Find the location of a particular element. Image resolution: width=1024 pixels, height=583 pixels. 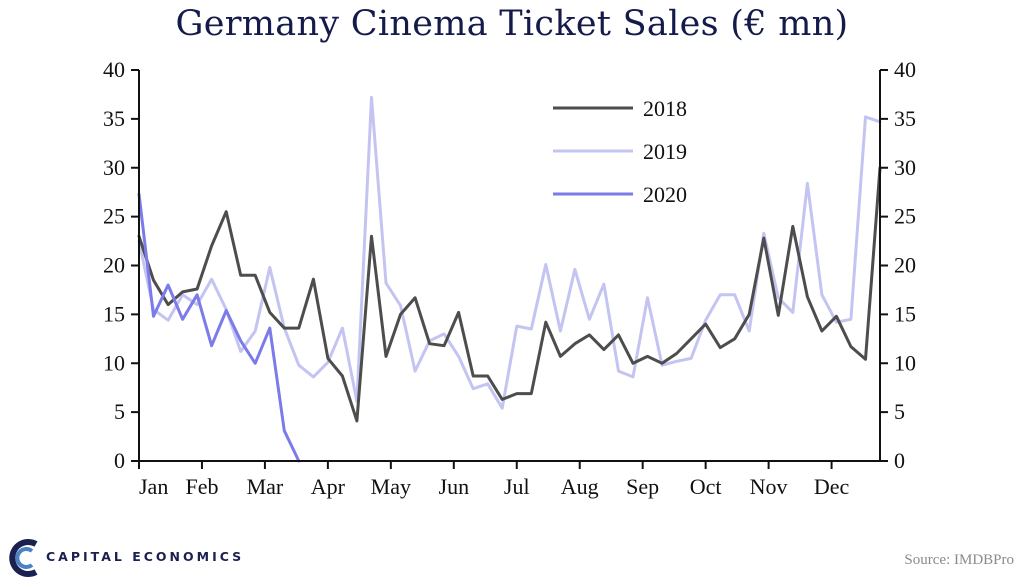

x-tick-label-aug: Aug is located at coordinates (580, 486).